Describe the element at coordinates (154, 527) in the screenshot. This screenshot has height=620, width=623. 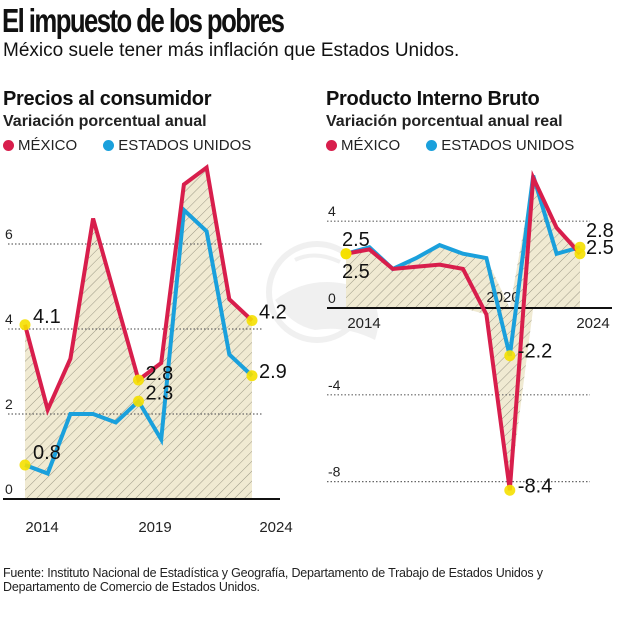
I see `x-tick-label: 2019` at that location.